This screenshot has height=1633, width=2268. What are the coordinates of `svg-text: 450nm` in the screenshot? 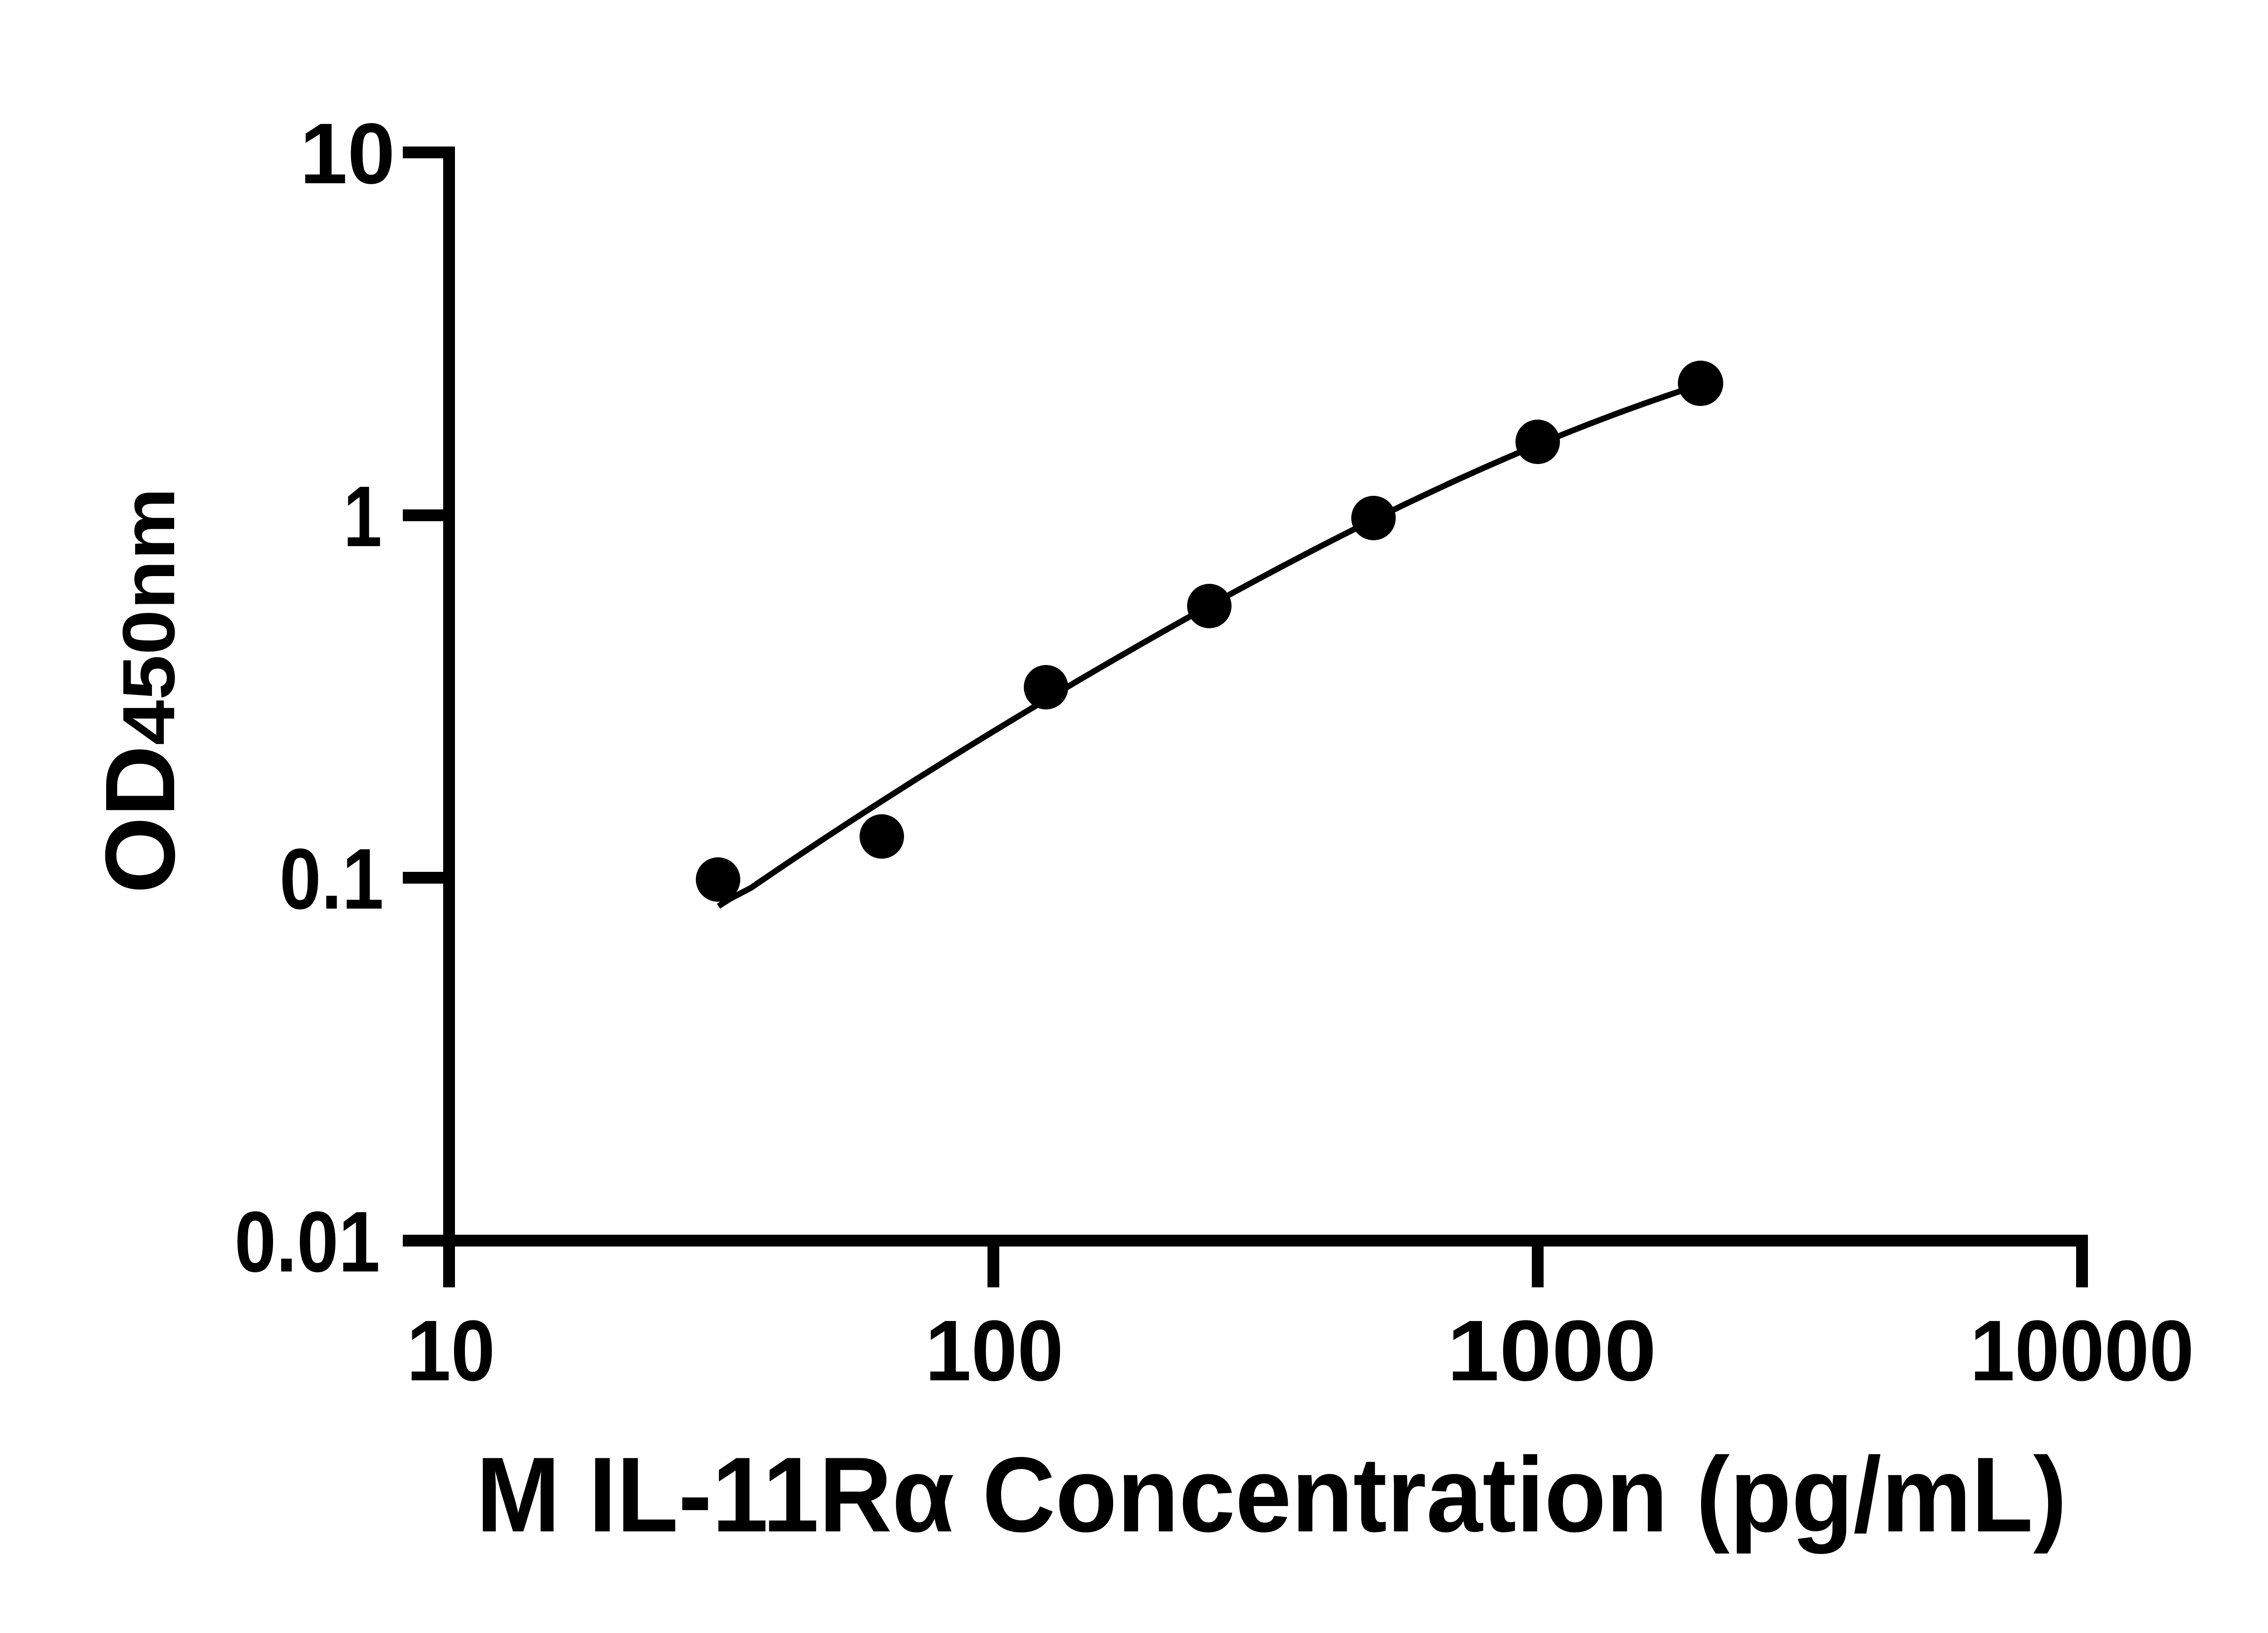 It's located at (148, 616).